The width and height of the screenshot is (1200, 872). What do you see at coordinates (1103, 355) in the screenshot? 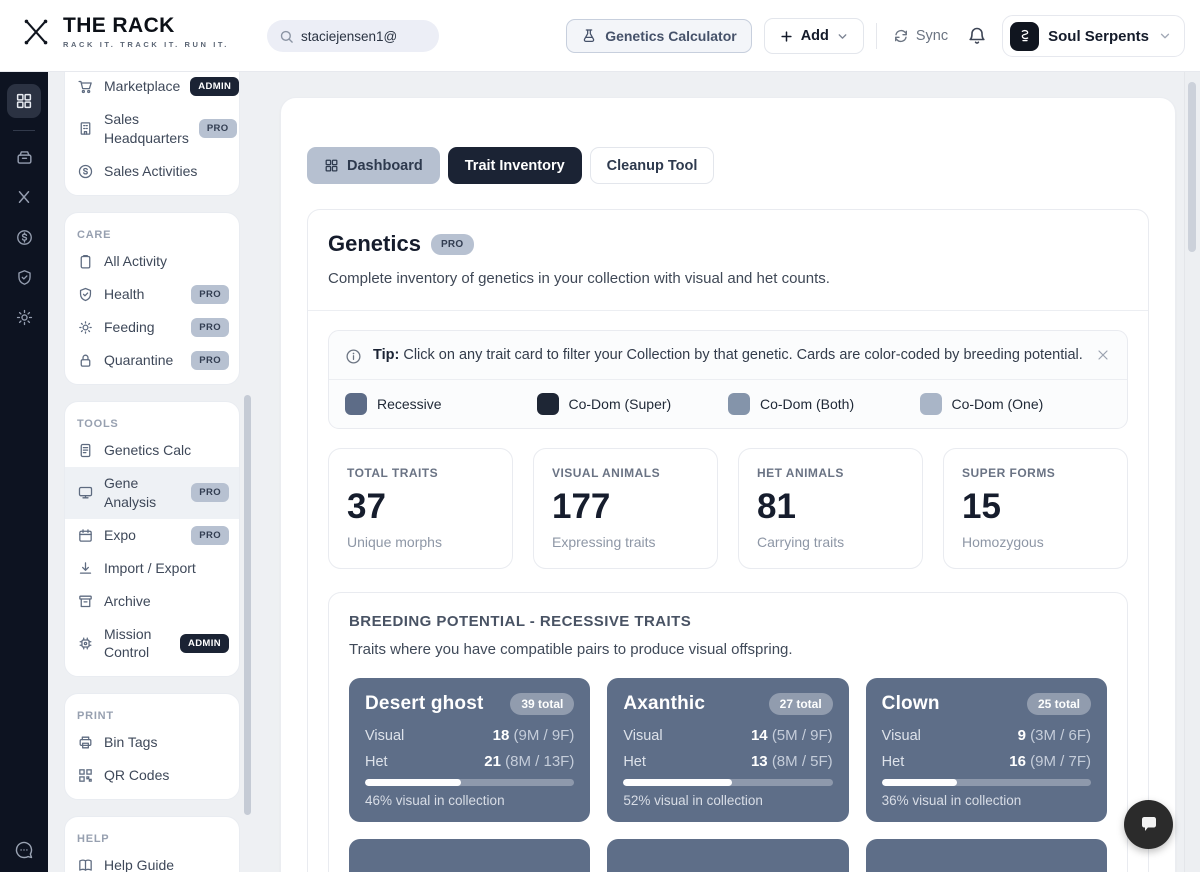
I see `close-icon` at bounding box center [1103, 355].